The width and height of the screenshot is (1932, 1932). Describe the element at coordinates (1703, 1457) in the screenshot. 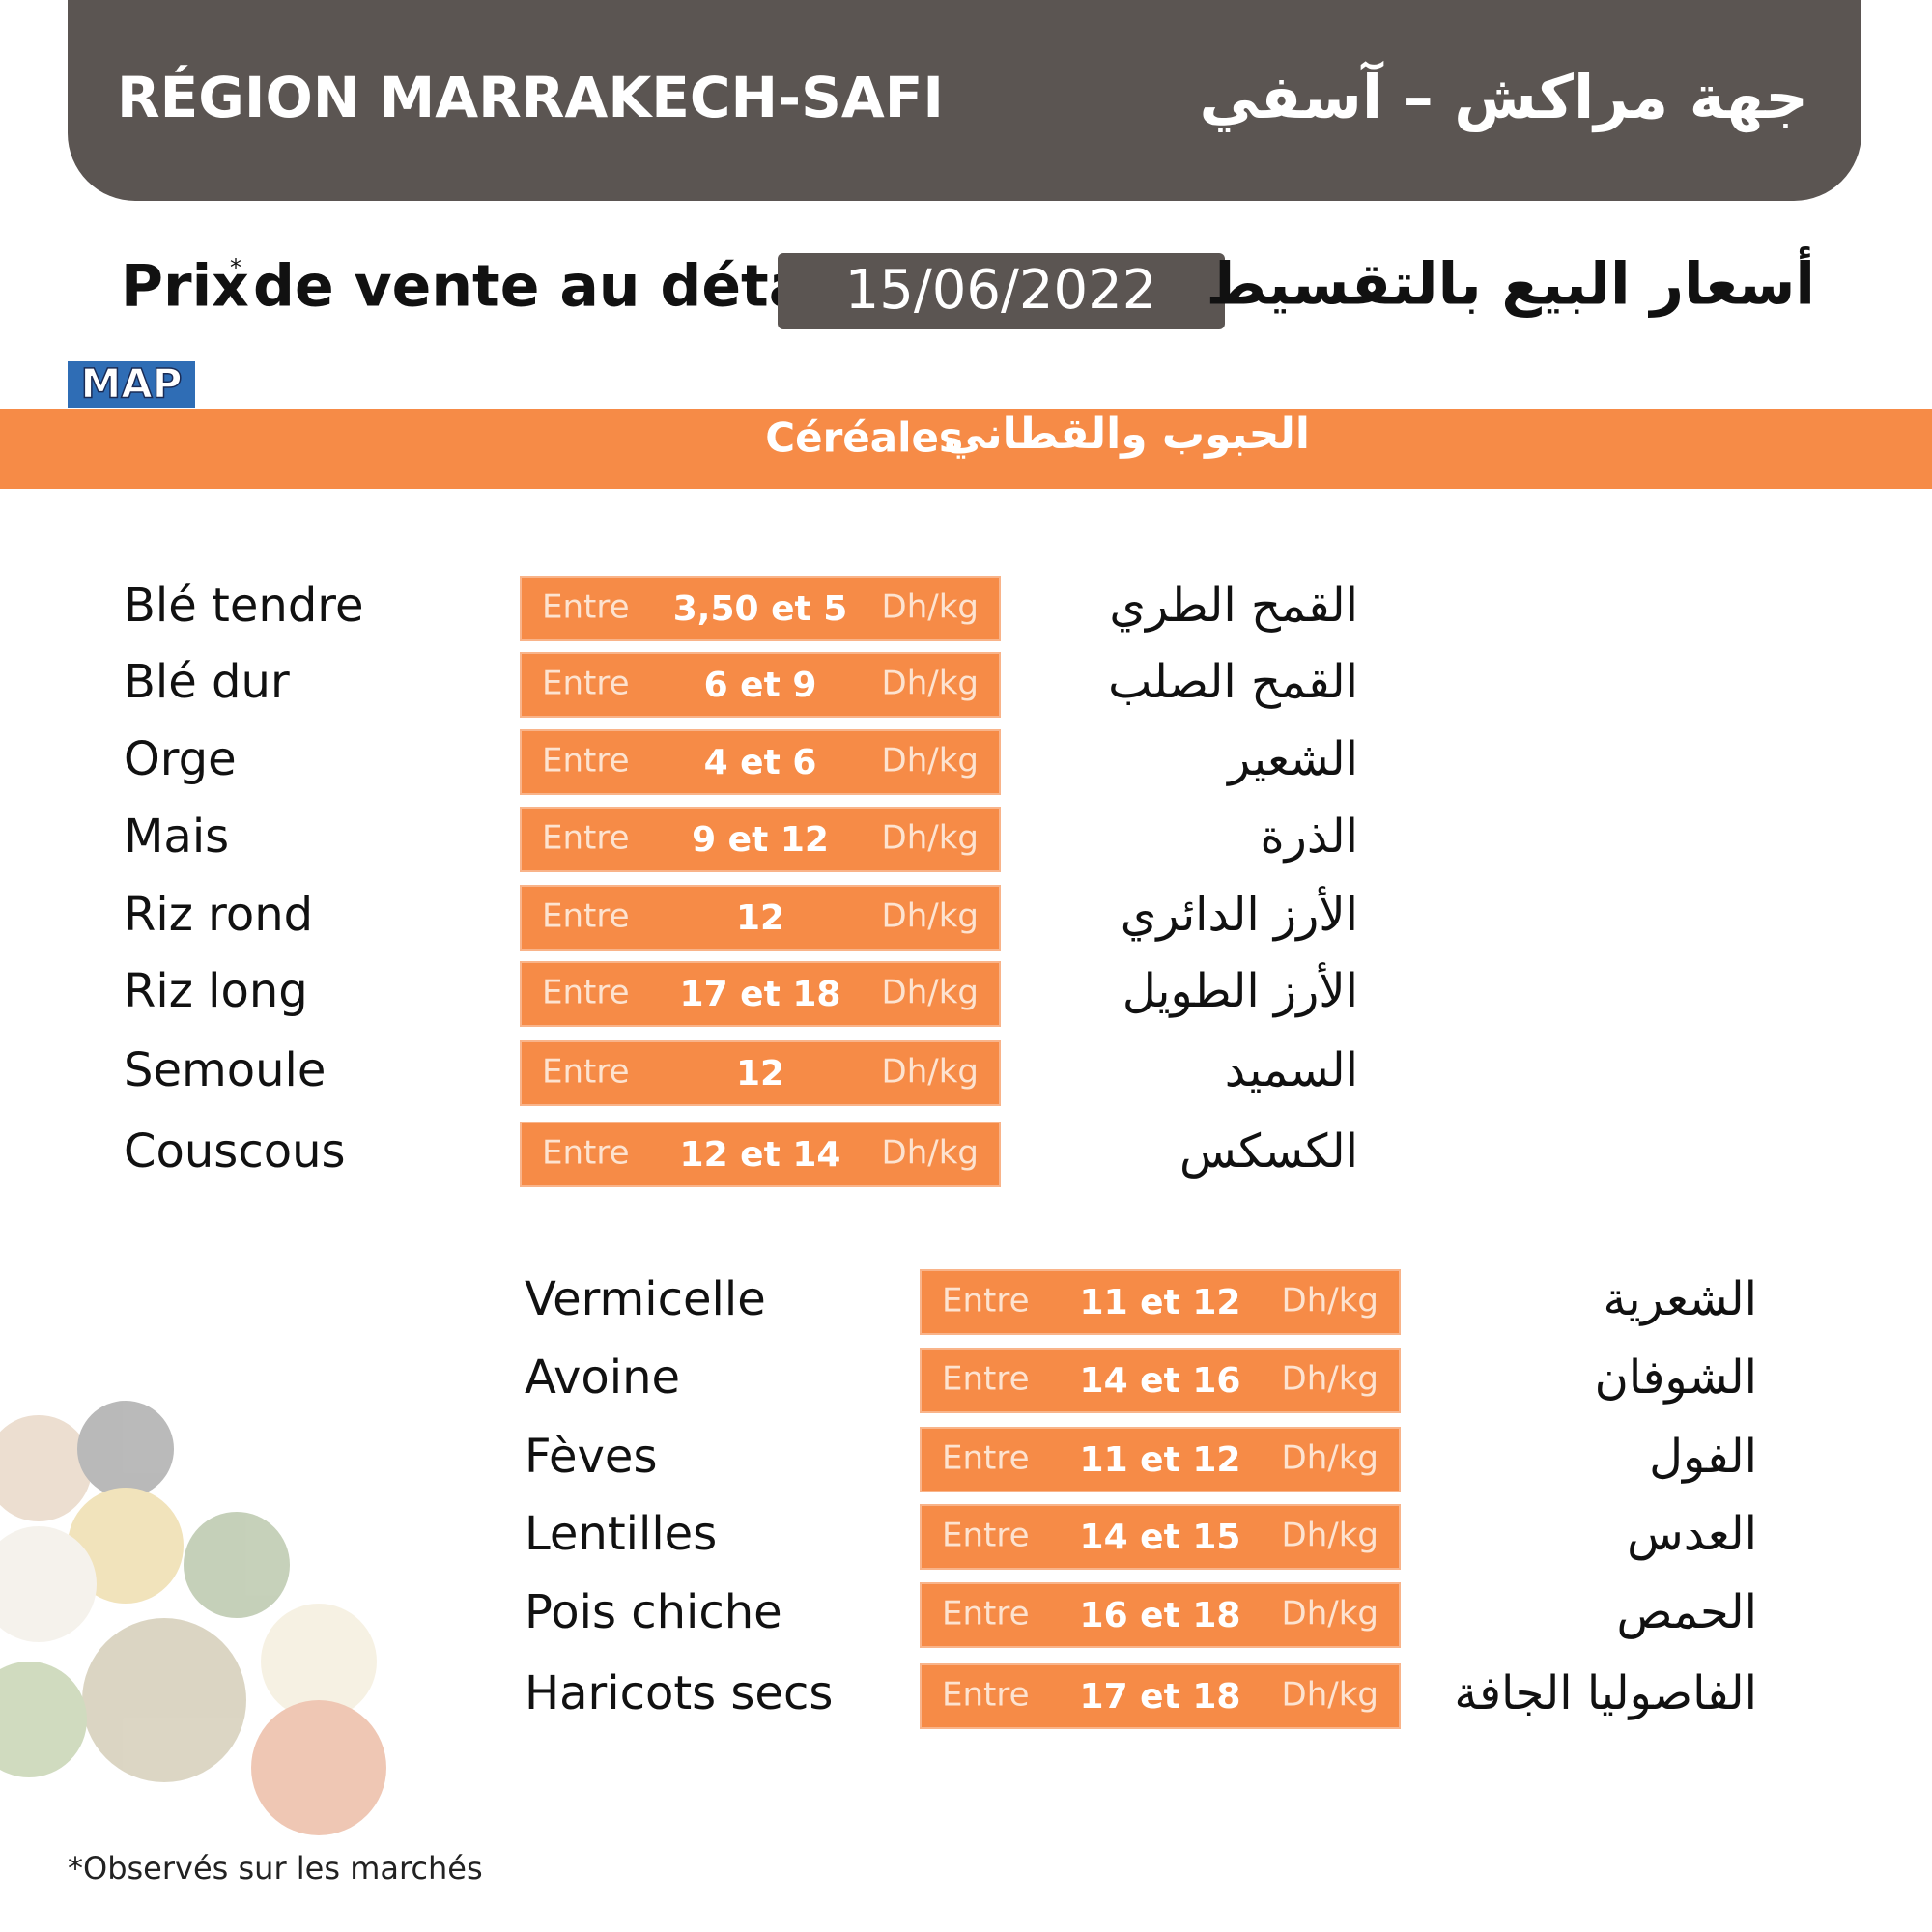

I see `item-ar: الفول` at that location.